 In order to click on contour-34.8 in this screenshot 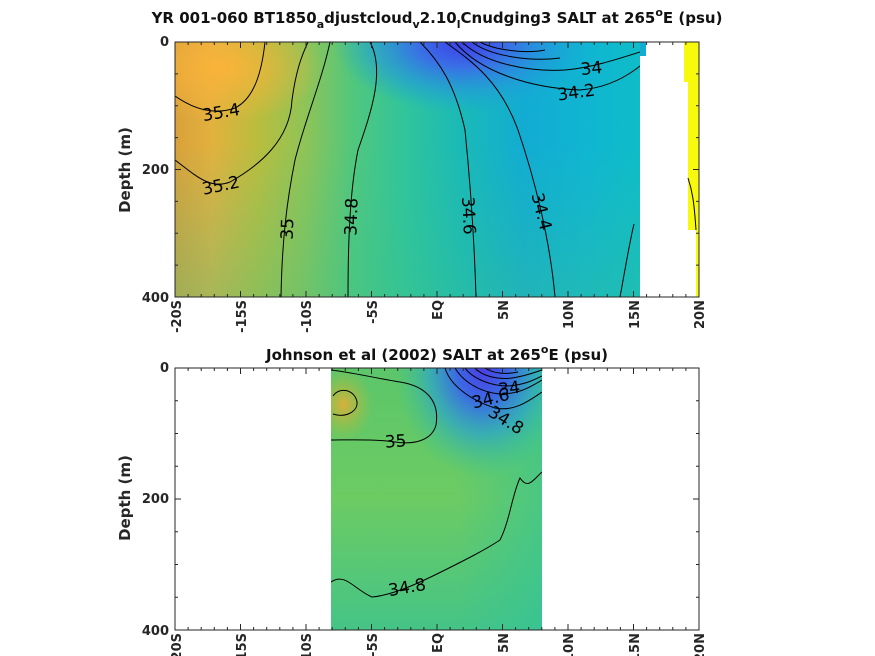, I will do `click(362, 169)`.